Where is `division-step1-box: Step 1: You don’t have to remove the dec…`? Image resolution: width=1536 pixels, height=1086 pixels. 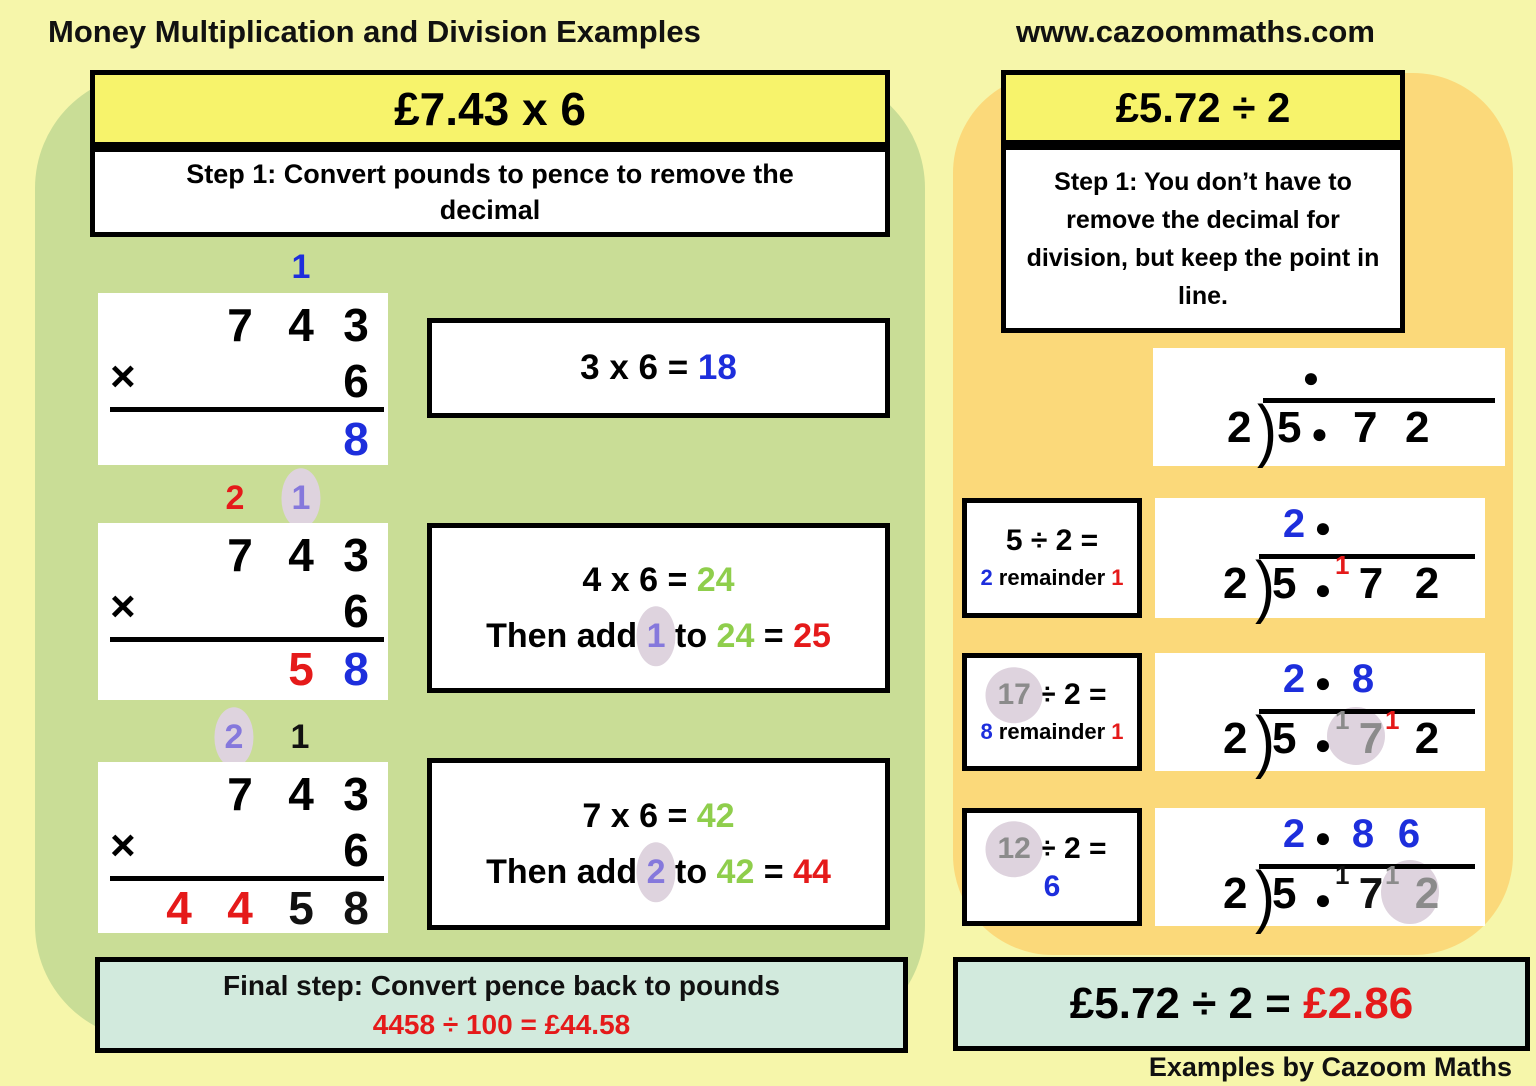 division-step1-box: Step 1: You don’t have to remove the dec… is located at coordinates (1203, 239).